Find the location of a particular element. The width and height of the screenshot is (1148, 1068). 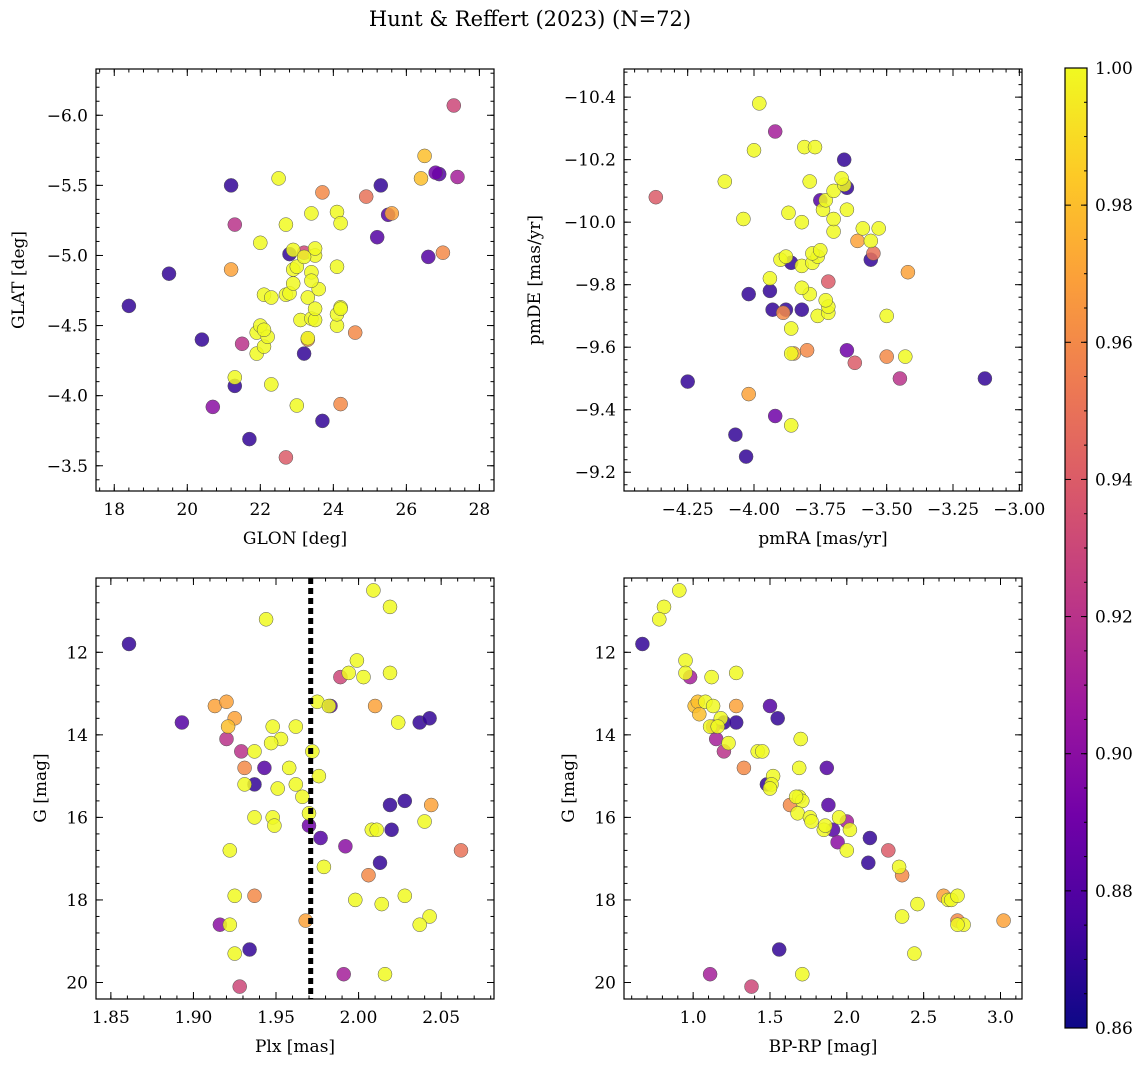

y-tick-label: 16 is located at coordinates (605, 818).